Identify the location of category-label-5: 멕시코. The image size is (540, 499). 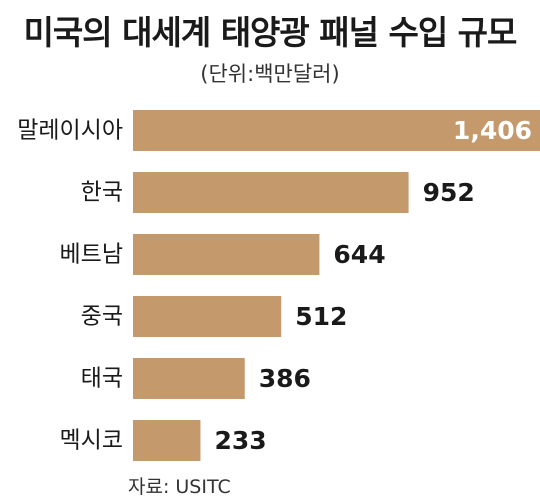
(91, 441).